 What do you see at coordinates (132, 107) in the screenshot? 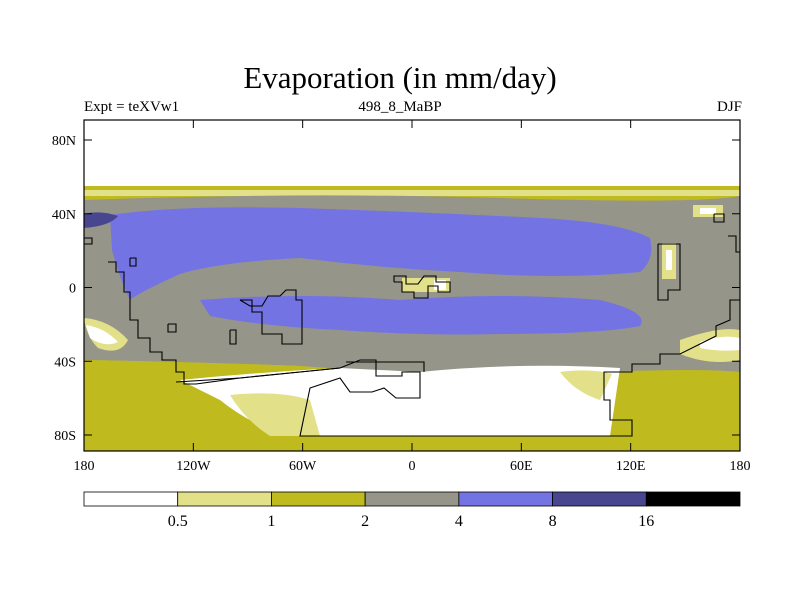
I see `experiment-label: Expt = teXVw1` at bounding box center [132, 107].